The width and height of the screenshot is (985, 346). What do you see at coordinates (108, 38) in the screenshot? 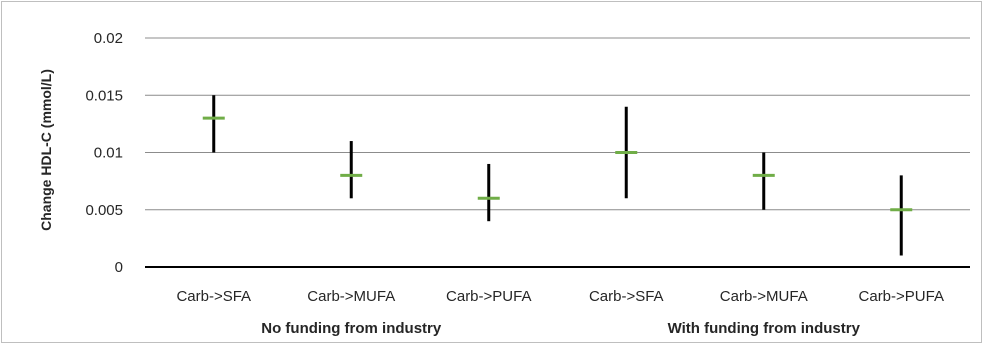
I see `y-tick-label: 0.02` at bounding box center [108, 38].